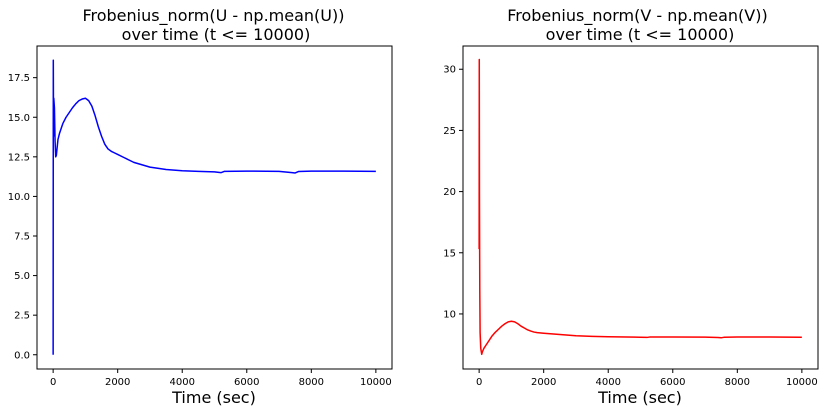 This screenshot has width=828, height=413. Describe the element at coordinates (639, 397) in the screenshot. I see `chart-v-xlabel: Time (sec)` at that location.